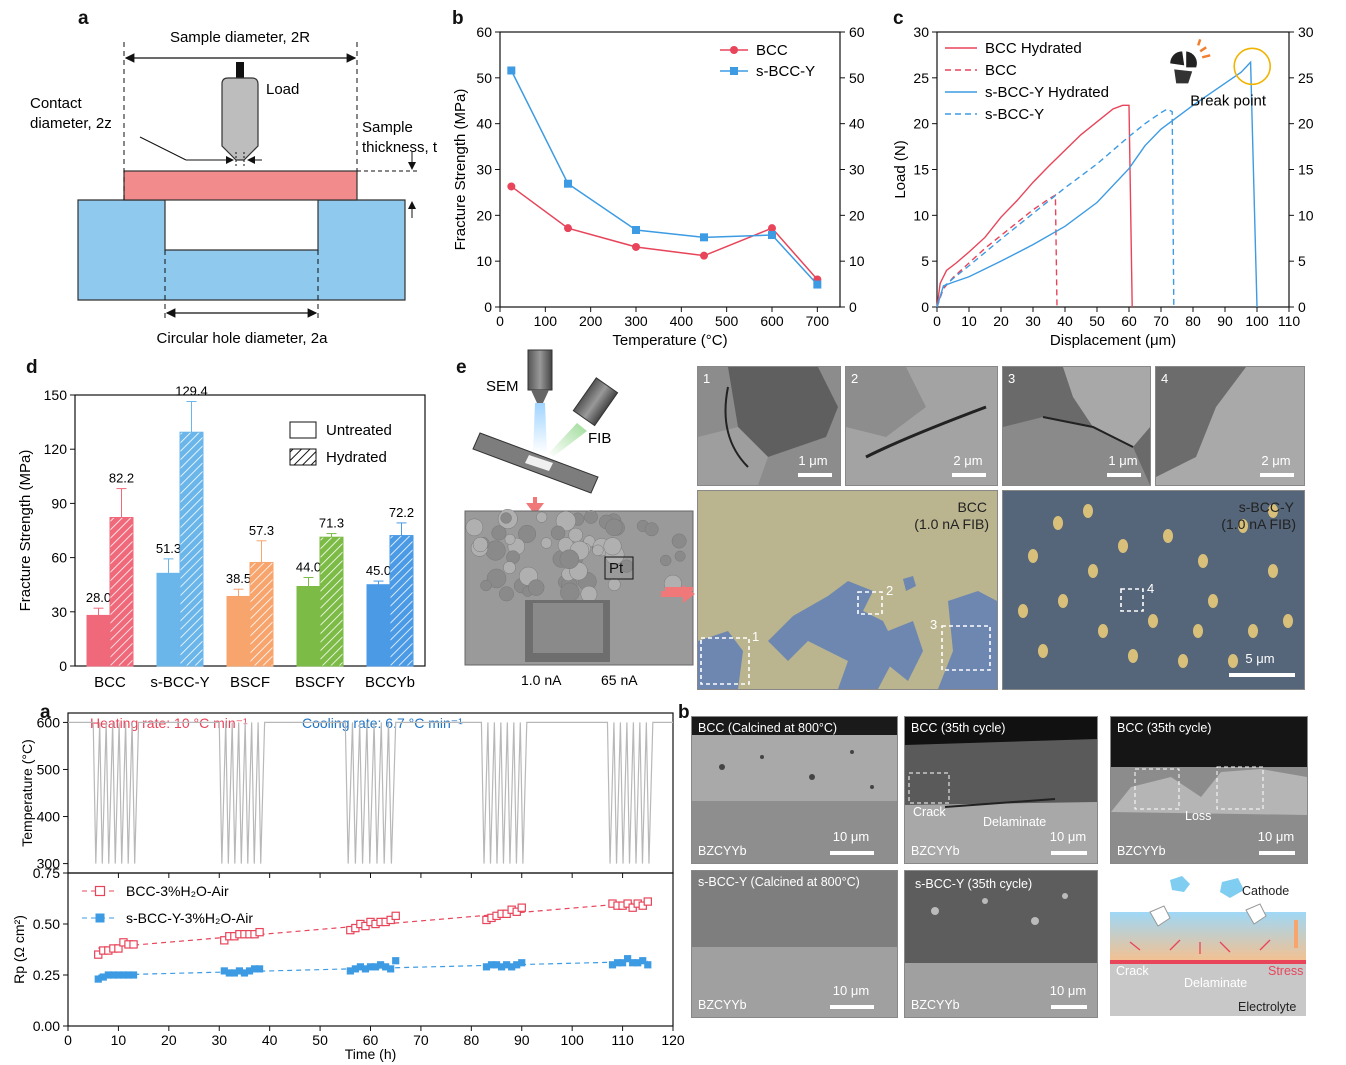 This screenshot has width=1346, height=1065. I want to click on micrograph-3: 3 1 μm, so click(1076, 426).